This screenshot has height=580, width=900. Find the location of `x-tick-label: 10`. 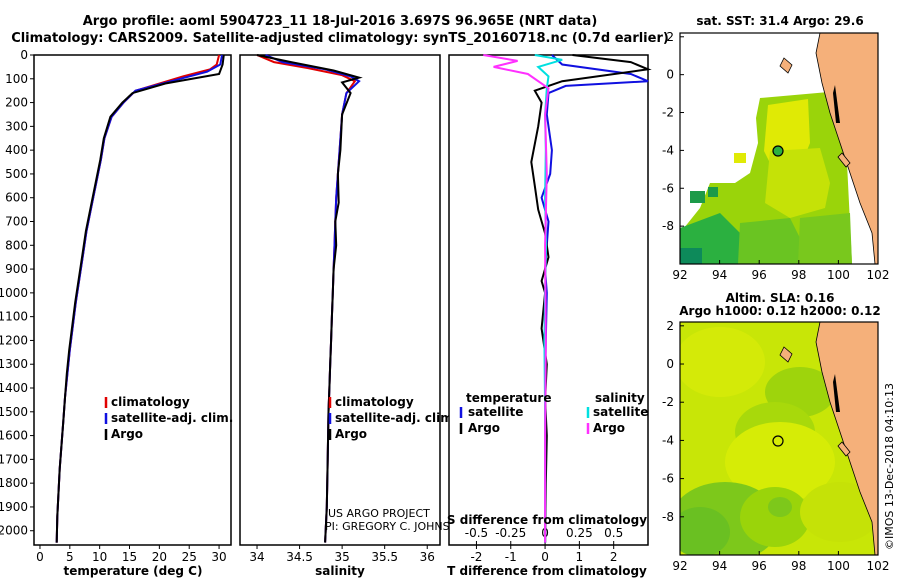

x-tick-label: 10 is located at coordinates (99, 557).